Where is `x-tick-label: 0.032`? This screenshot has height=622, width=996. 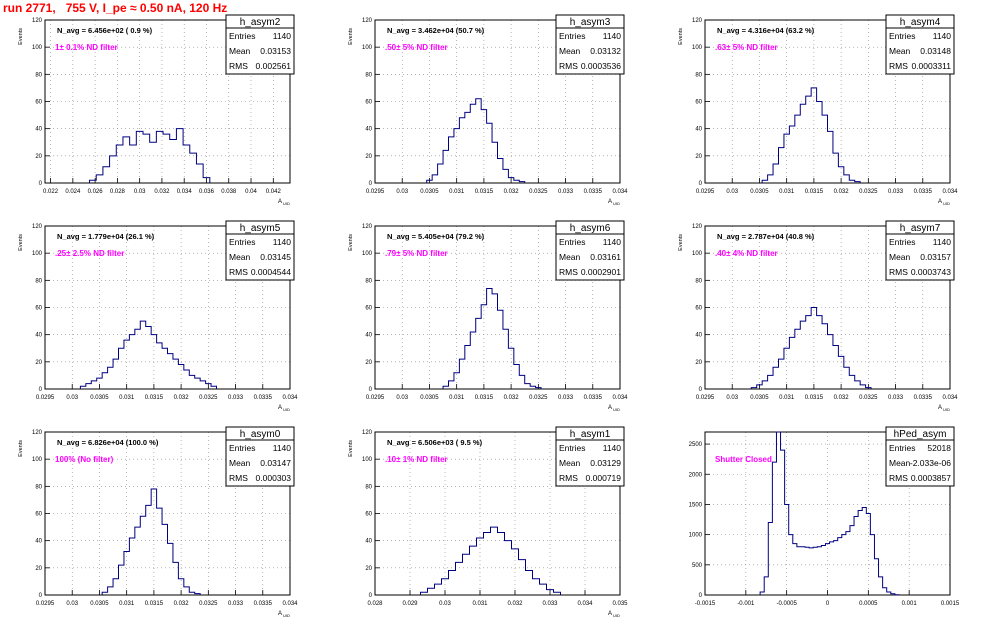
x-tick-label: 0.032 is located at coordinates (512, 192).